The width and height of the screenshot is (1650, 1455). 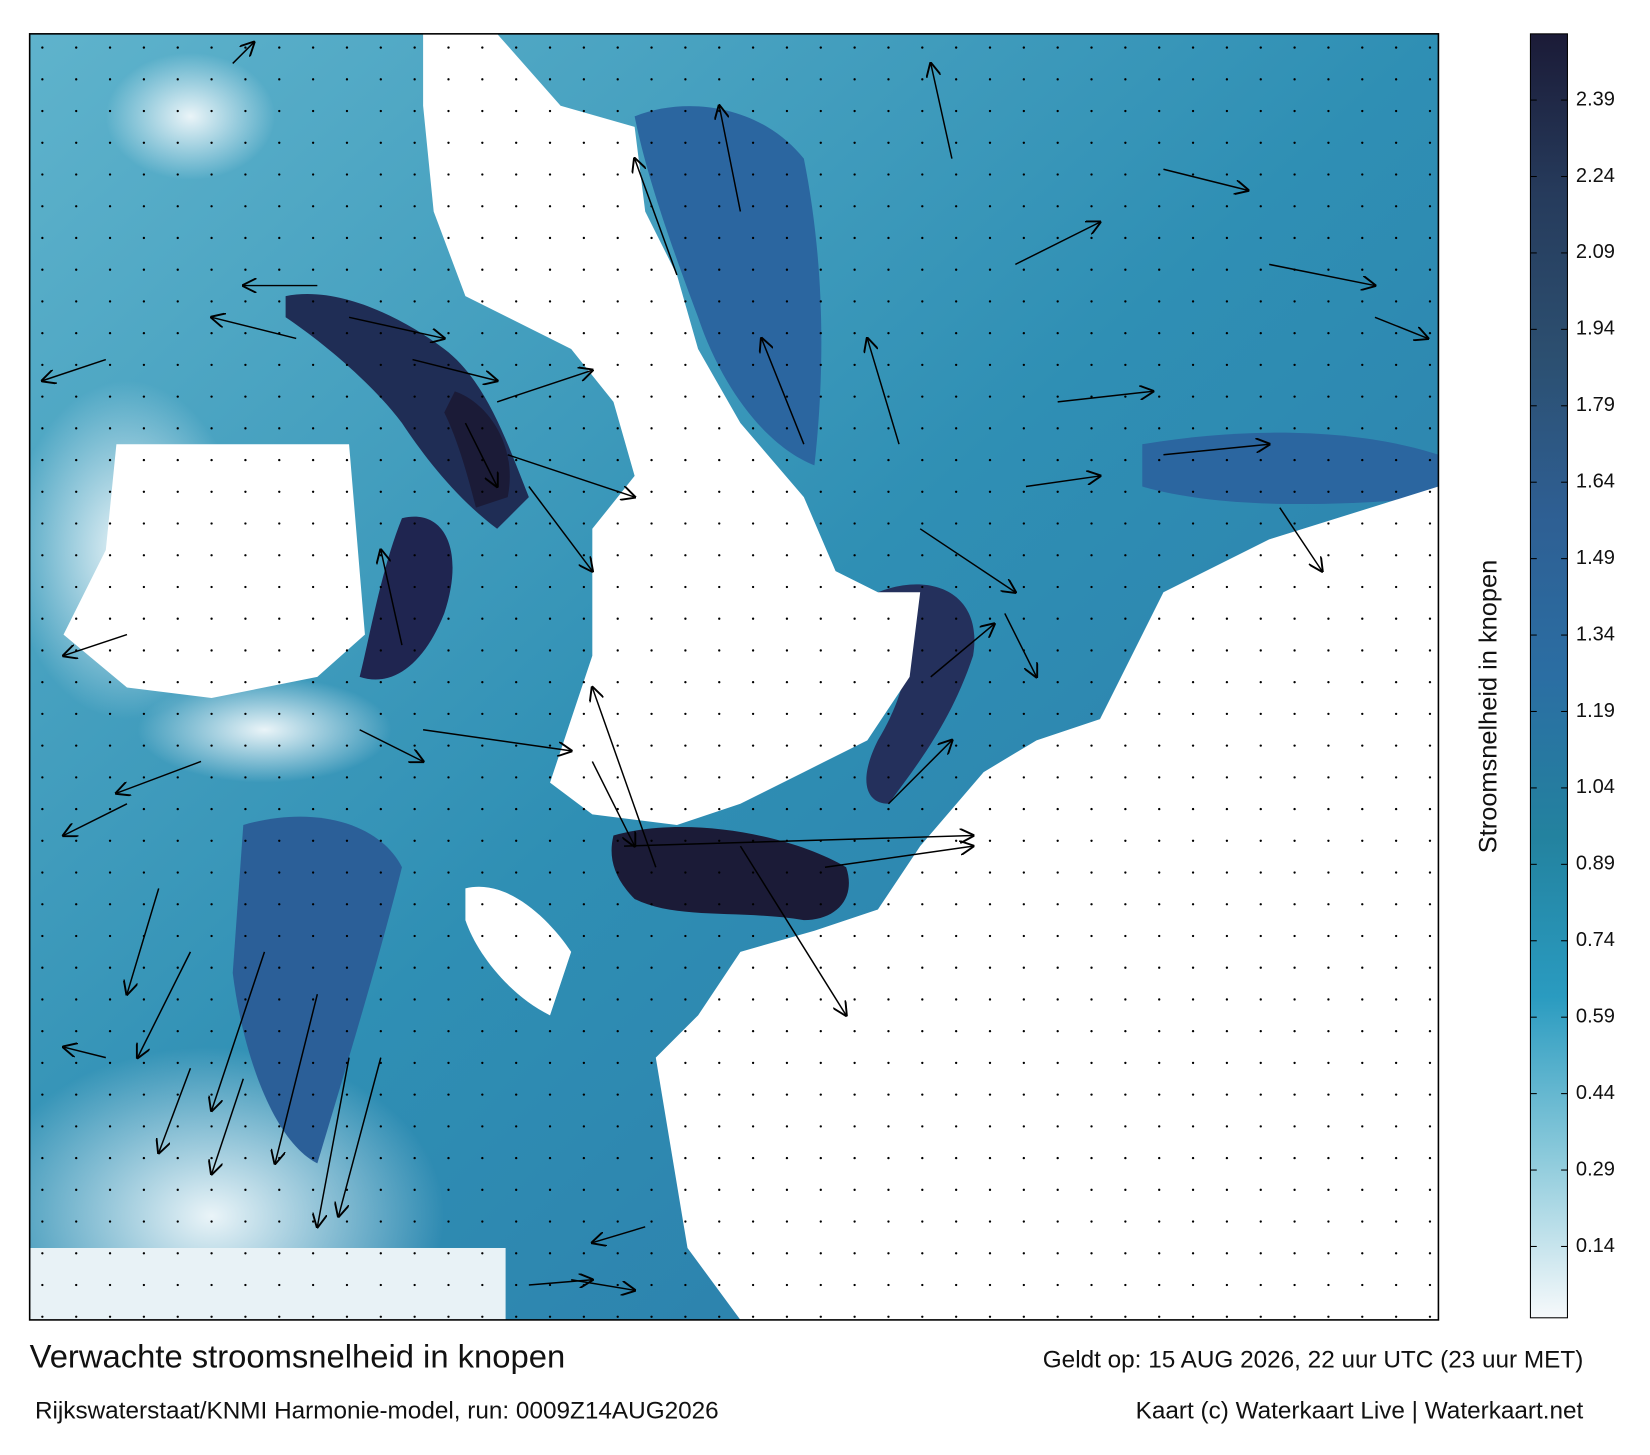 I want to click on colorbar-tick-label: 1.04, so click(x=1595, y=787).